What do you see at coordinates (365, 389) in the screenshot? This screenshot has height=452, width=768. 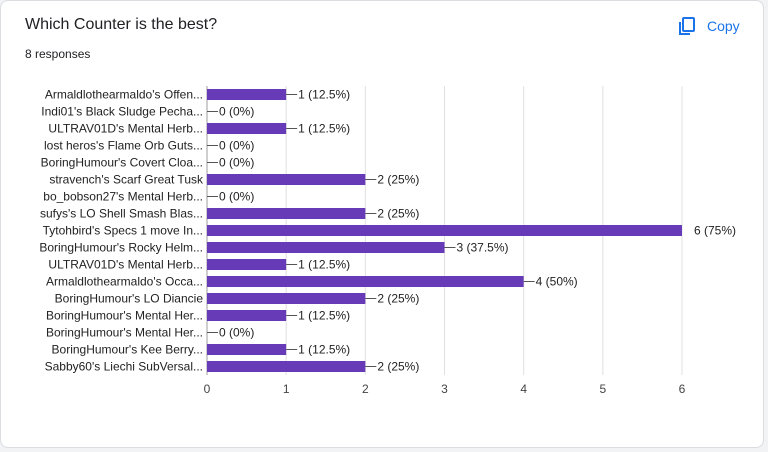 I see `x-tick-label: 2` at bounding box center [365, 389].